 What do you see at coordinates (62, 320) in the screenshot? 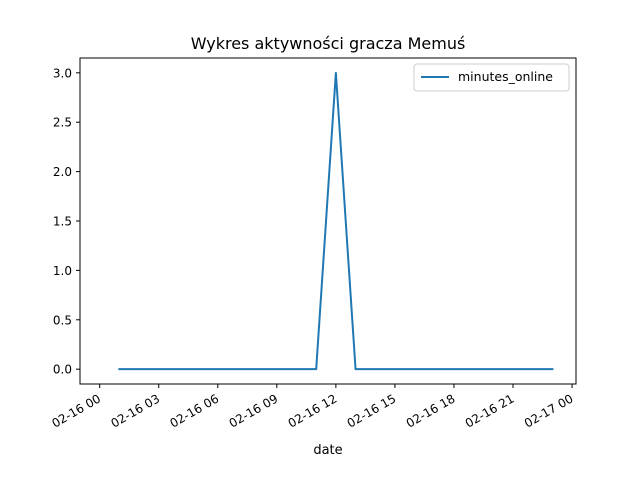
I see `y-tick-label: 0.5` at bounding box center [62, 320].